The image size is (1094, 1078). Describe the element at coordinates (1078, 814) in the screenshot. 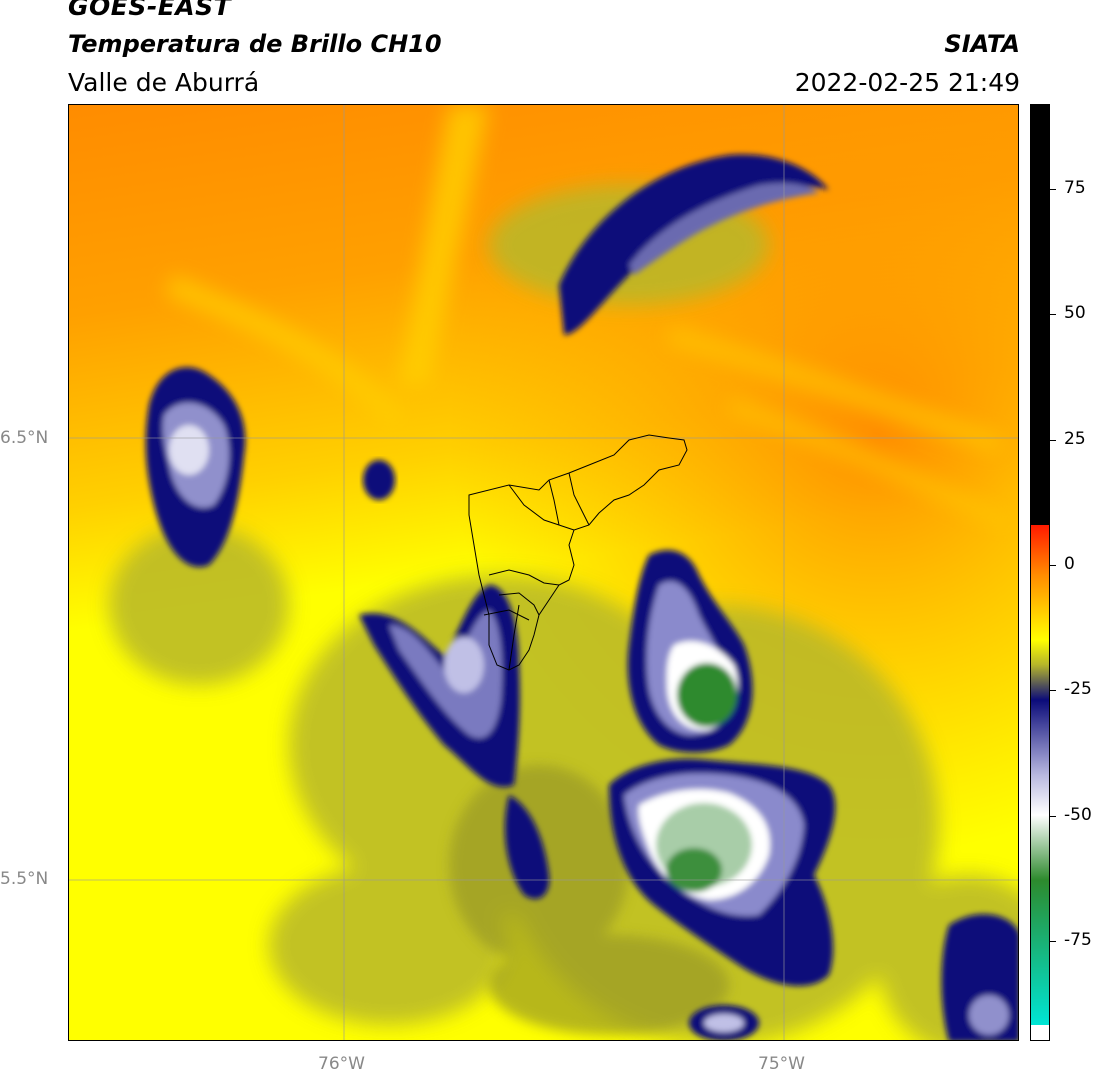

I see `colorbar-tick-label: -50` at that location.